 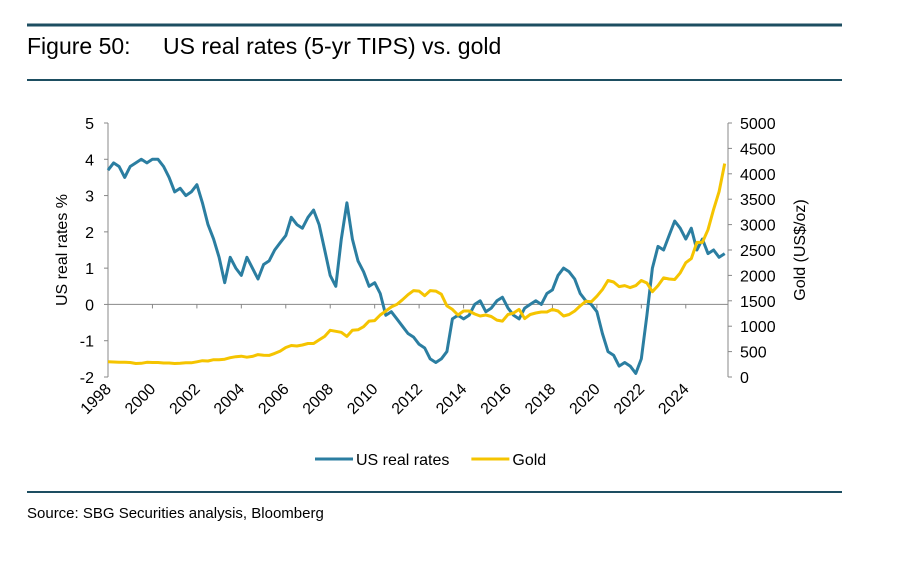 What do you see at coordinates (758, 200) in the screenshot?
I see `y2-tick-label: 3500` at bounding box center [758, 200].